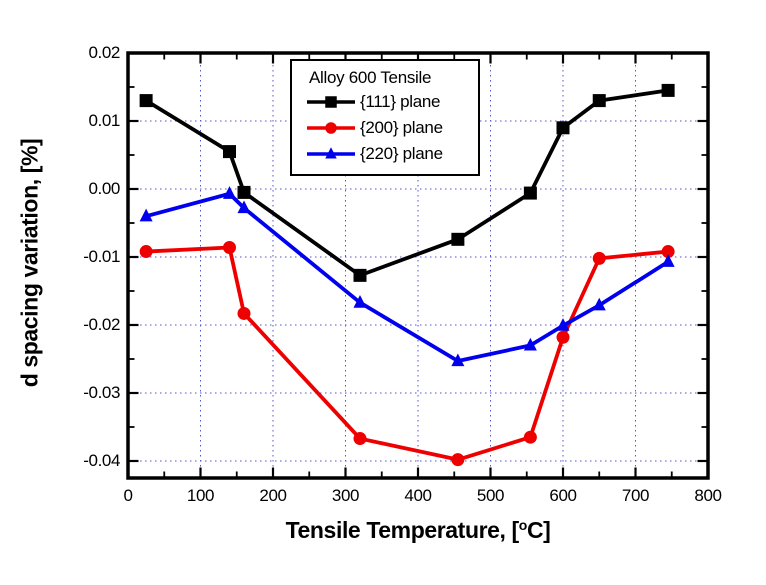 This screenshot has height=585, width=766. What do you see at coordinates (402, 530) in the screenshot?
I see `x-axis-title-text: Tensile Temperature, [` at bounding box center [402, 530].